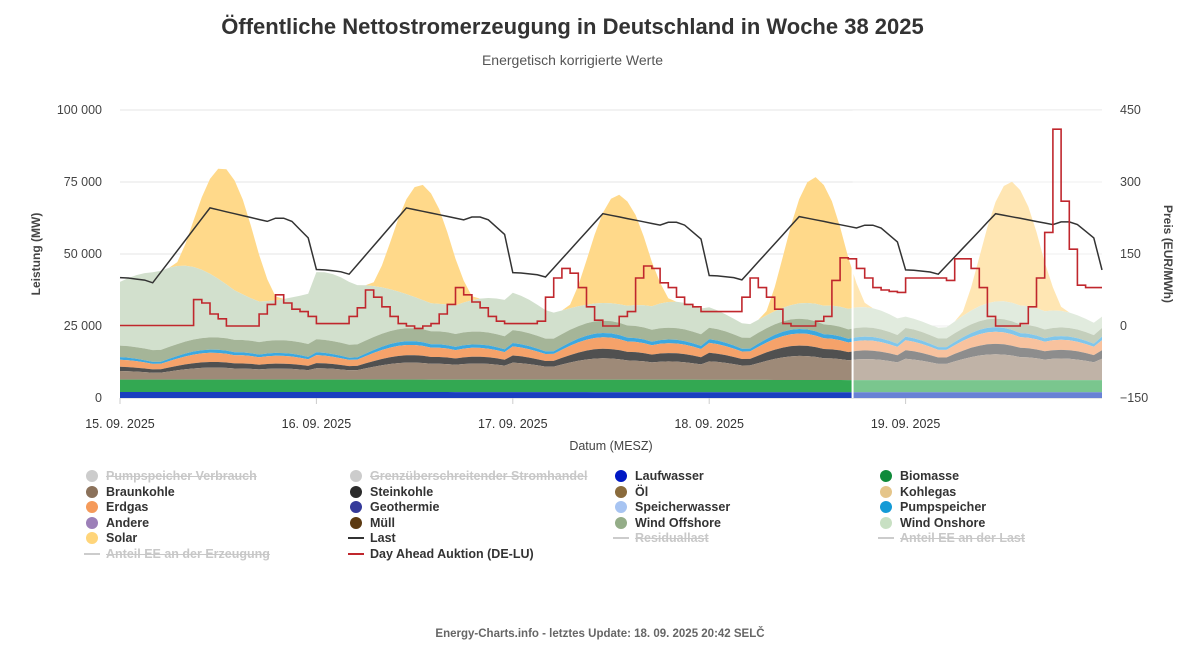 Image resolution: width=1200 pixels, height=655 pixels. Describe the element at coordinates (83, 326) in the screenshot. I see `y-tick-label: 25 000` at that location.